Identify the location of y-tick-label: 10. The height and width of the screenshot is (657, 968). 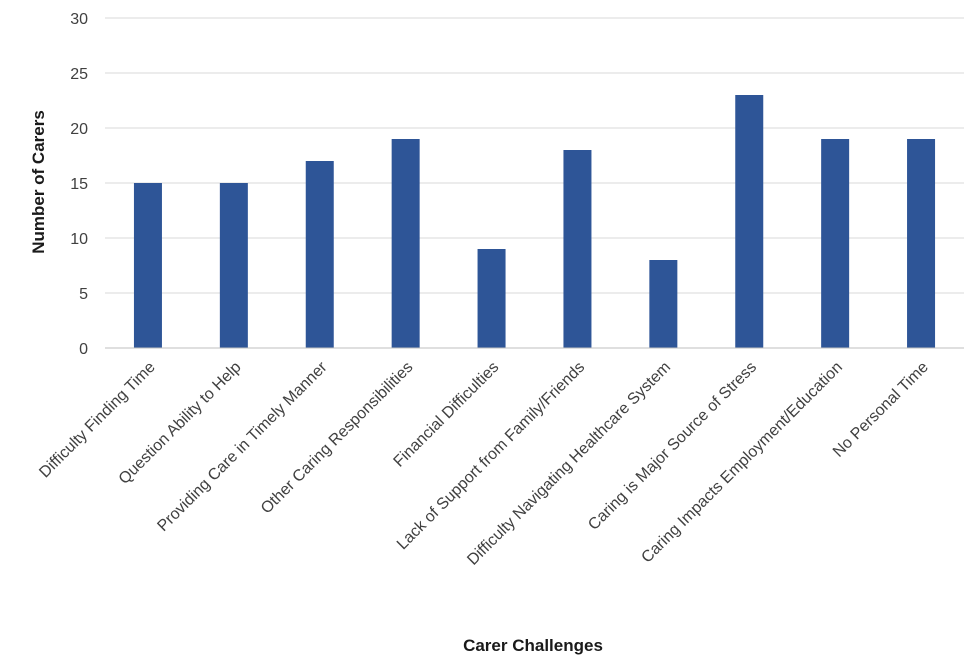
(79, 239).